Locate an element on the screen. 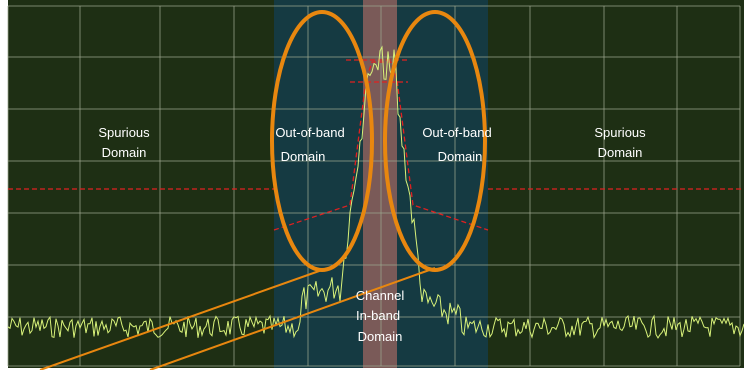  spurious-right-label: Spurious is located at coordinates (620, 132).